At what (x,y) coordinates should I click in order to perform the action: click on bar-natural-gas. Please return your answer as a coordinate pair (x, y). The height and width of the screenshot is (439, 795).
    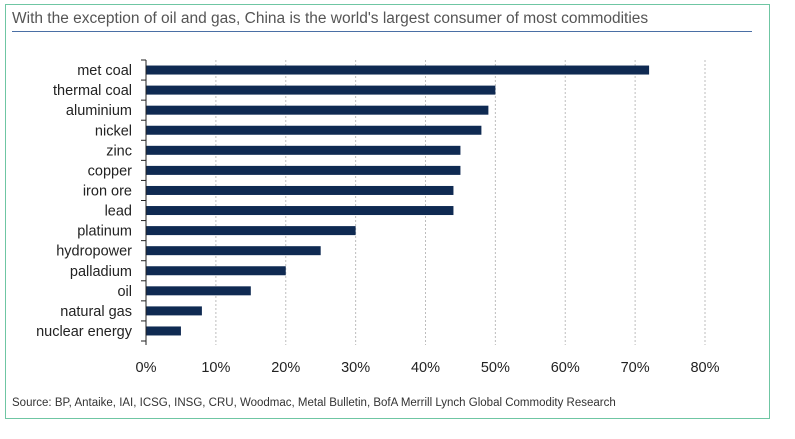
    Looking at the image, I should click on (174, 311).